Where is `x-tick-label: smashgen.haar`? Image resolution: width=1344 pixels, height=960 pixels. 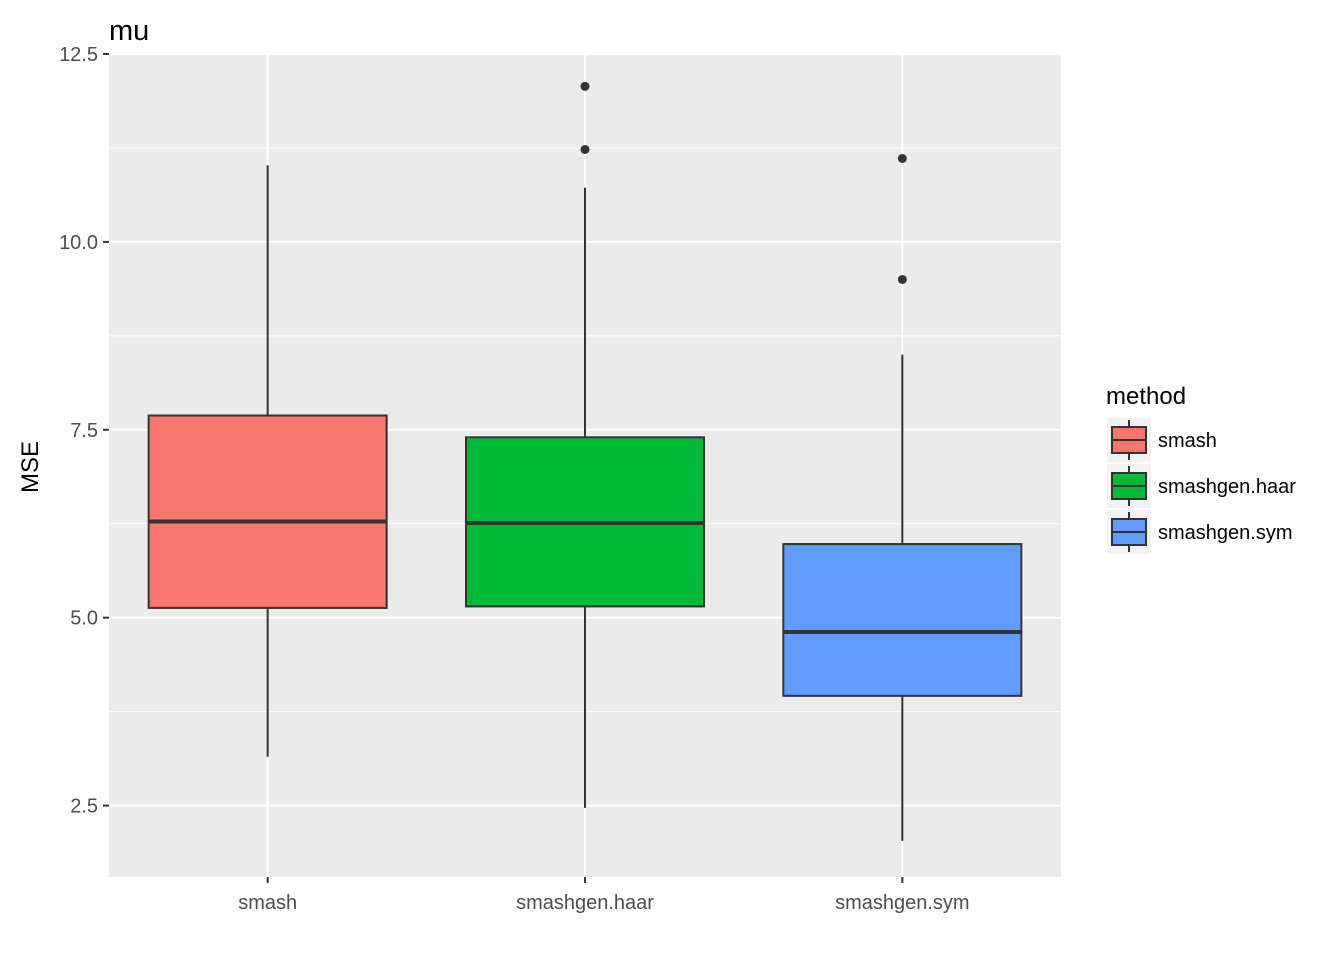 x-tick-label: smashgen.haar is located at coordinates (585, 903).